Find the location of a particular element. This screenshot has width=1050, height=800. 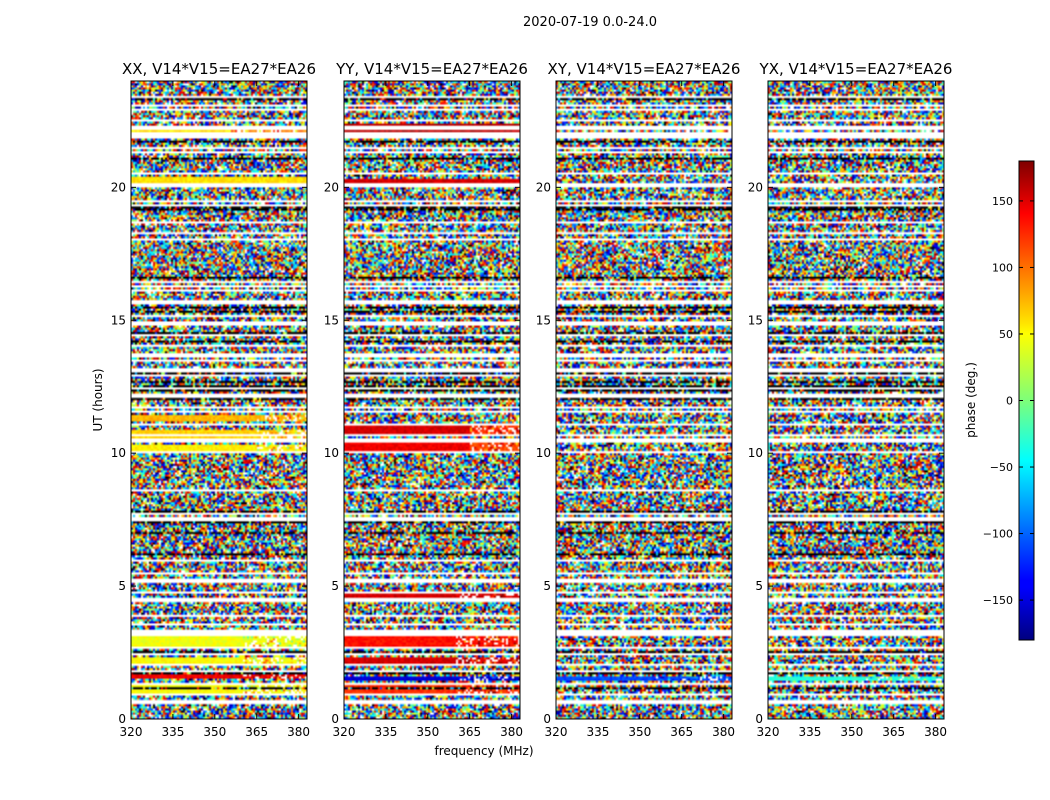

colorbar-tick-label: −150 is located at coordinates (998, 600).